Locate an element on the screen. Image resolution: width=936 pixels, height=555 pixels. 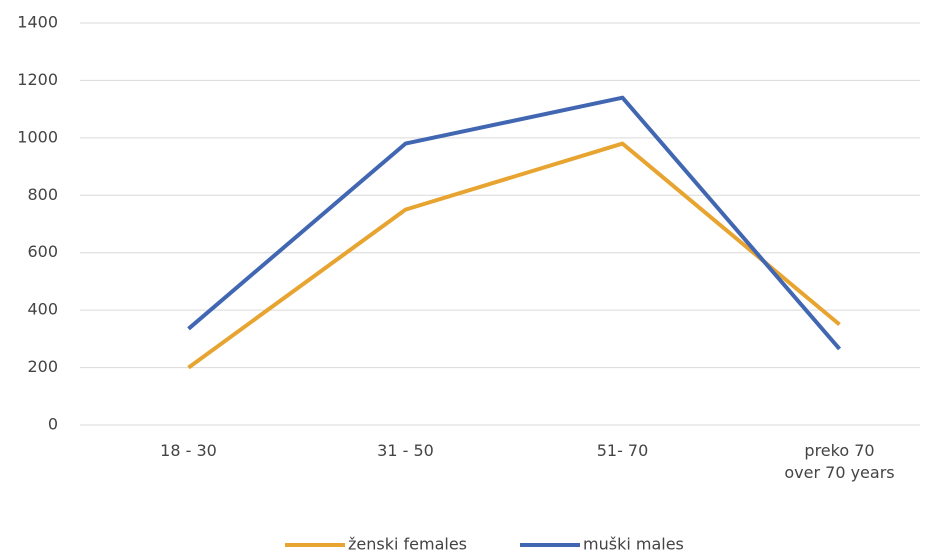
legend-label: muški males is located at coordinates (633, 544).